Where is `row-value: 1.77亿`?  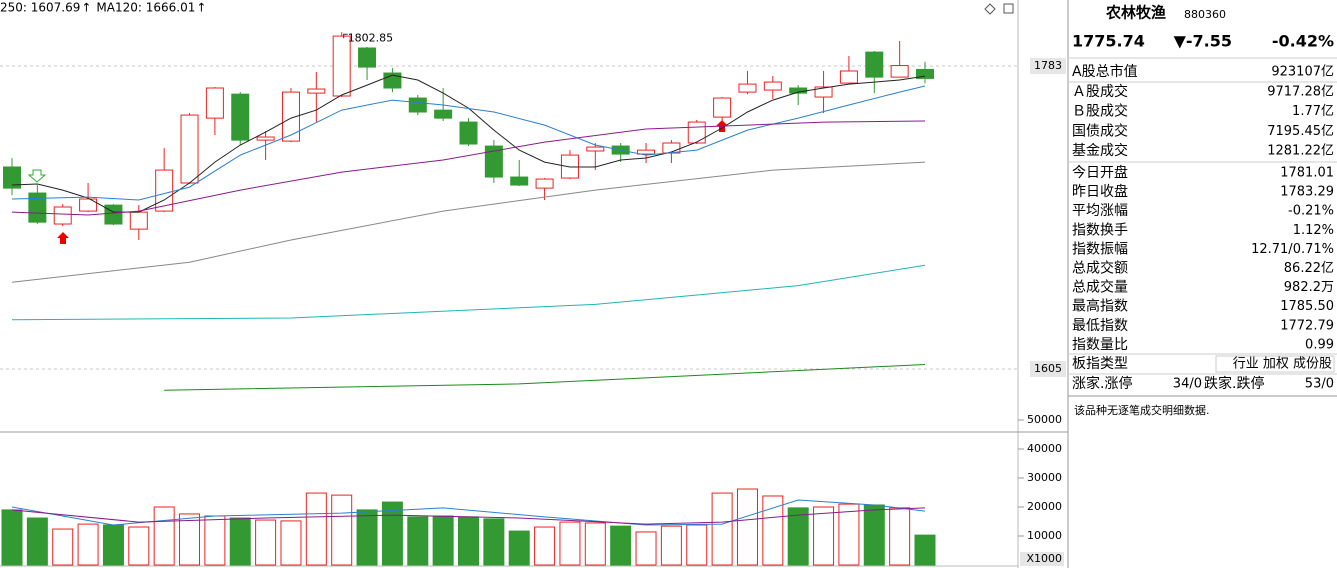 row-value: 1.77亿 is located at coordinates (1313, 111).